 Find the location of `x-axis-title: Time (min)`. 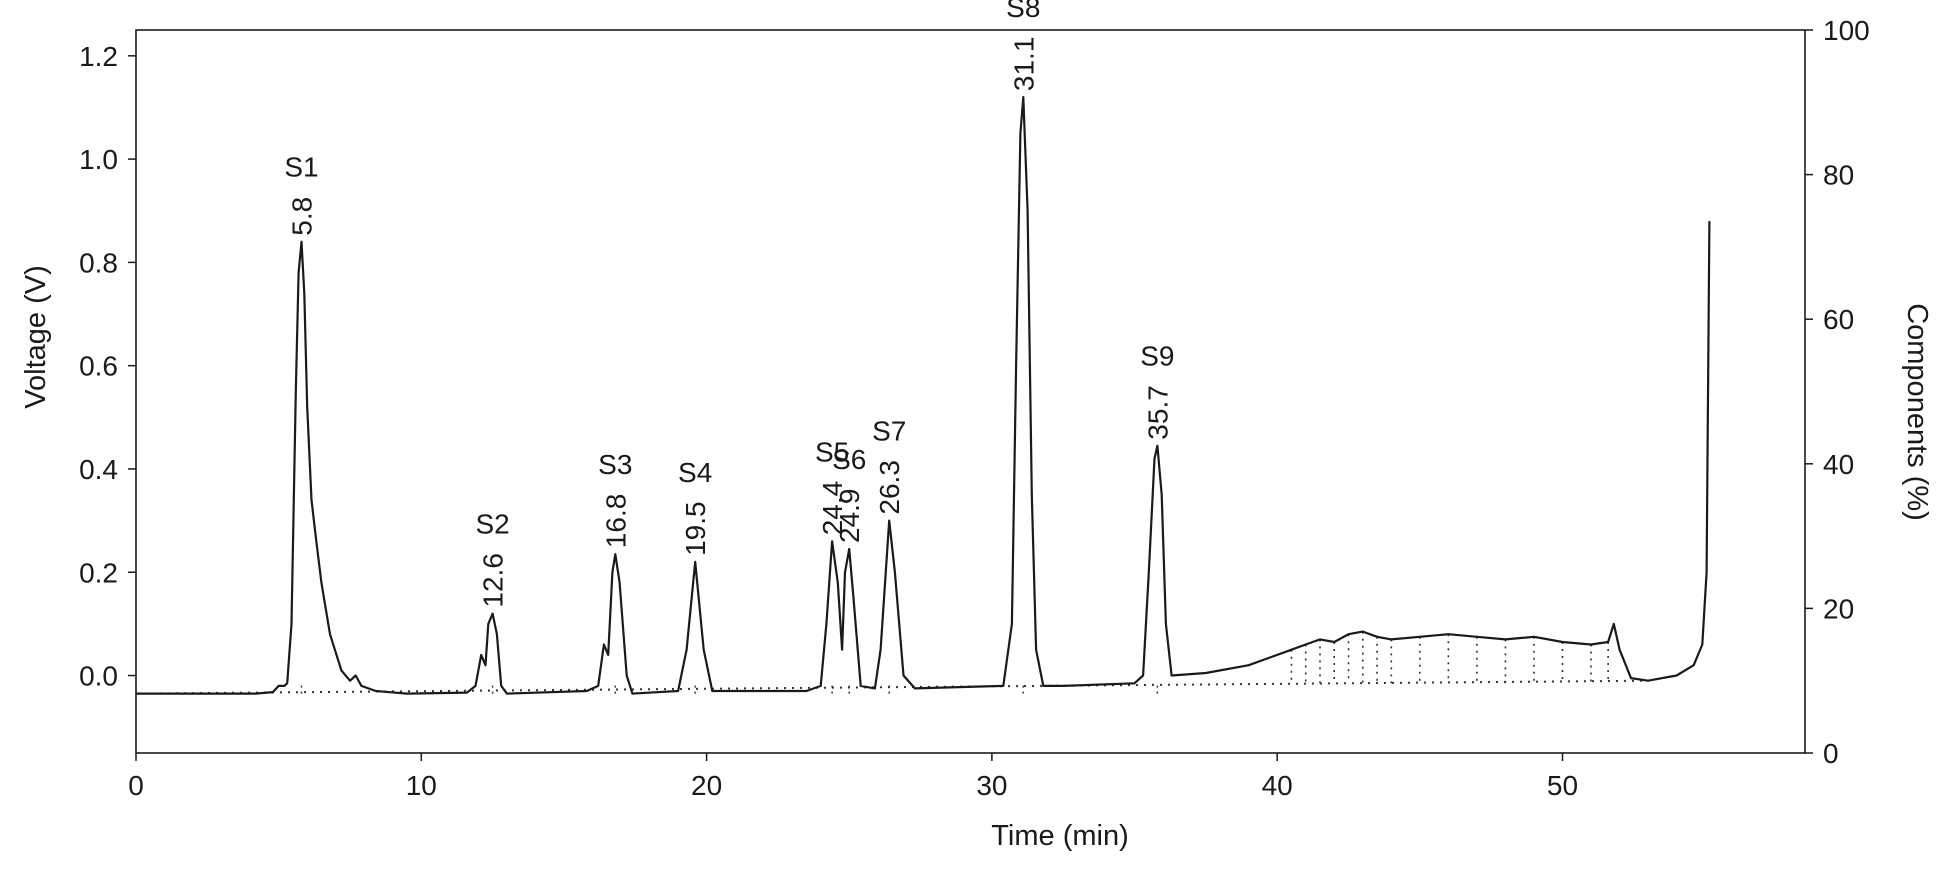

x-axis-title: Time (min) is located at coordinates (1059, 836).